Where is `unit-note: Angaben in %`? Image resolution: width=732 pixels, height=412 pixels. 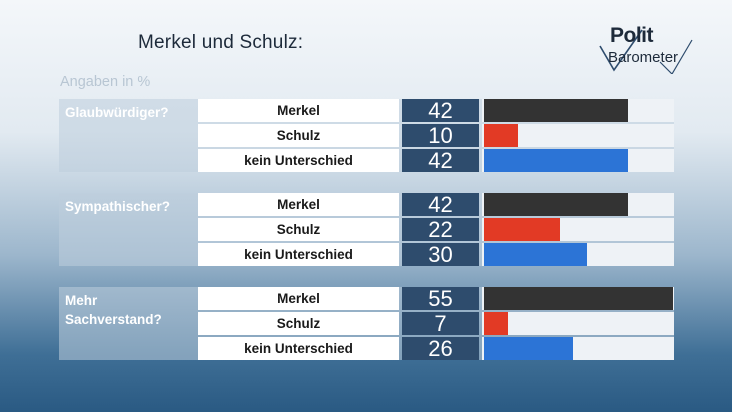 unit-note: Angaben in % is located at coordinates (105, 82).